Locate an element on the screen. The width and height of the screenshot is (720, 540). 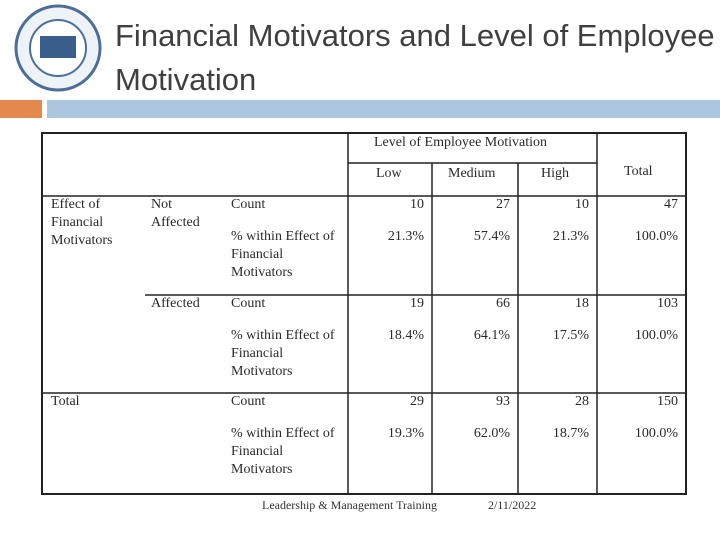
row-label: Affected is located at coordinates (175, 303).